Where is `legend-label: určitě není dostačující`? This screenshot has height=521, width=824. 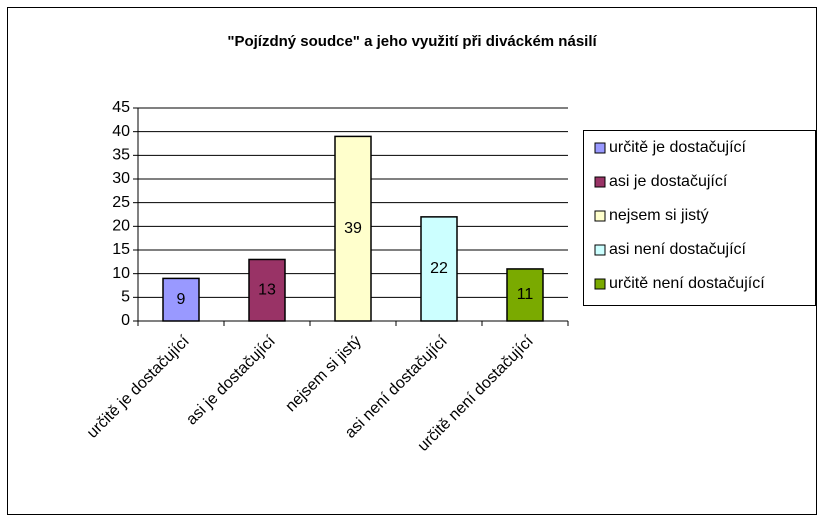 legend-label: určitě není dostačující is located at coordinates (687, 283).